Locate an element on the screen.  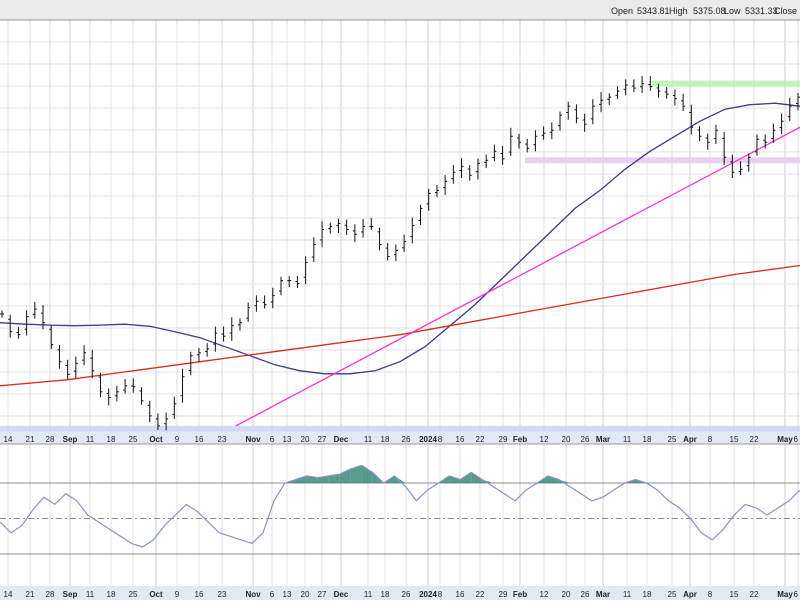
axis-band-bottom is located at coordinates (400, 593).